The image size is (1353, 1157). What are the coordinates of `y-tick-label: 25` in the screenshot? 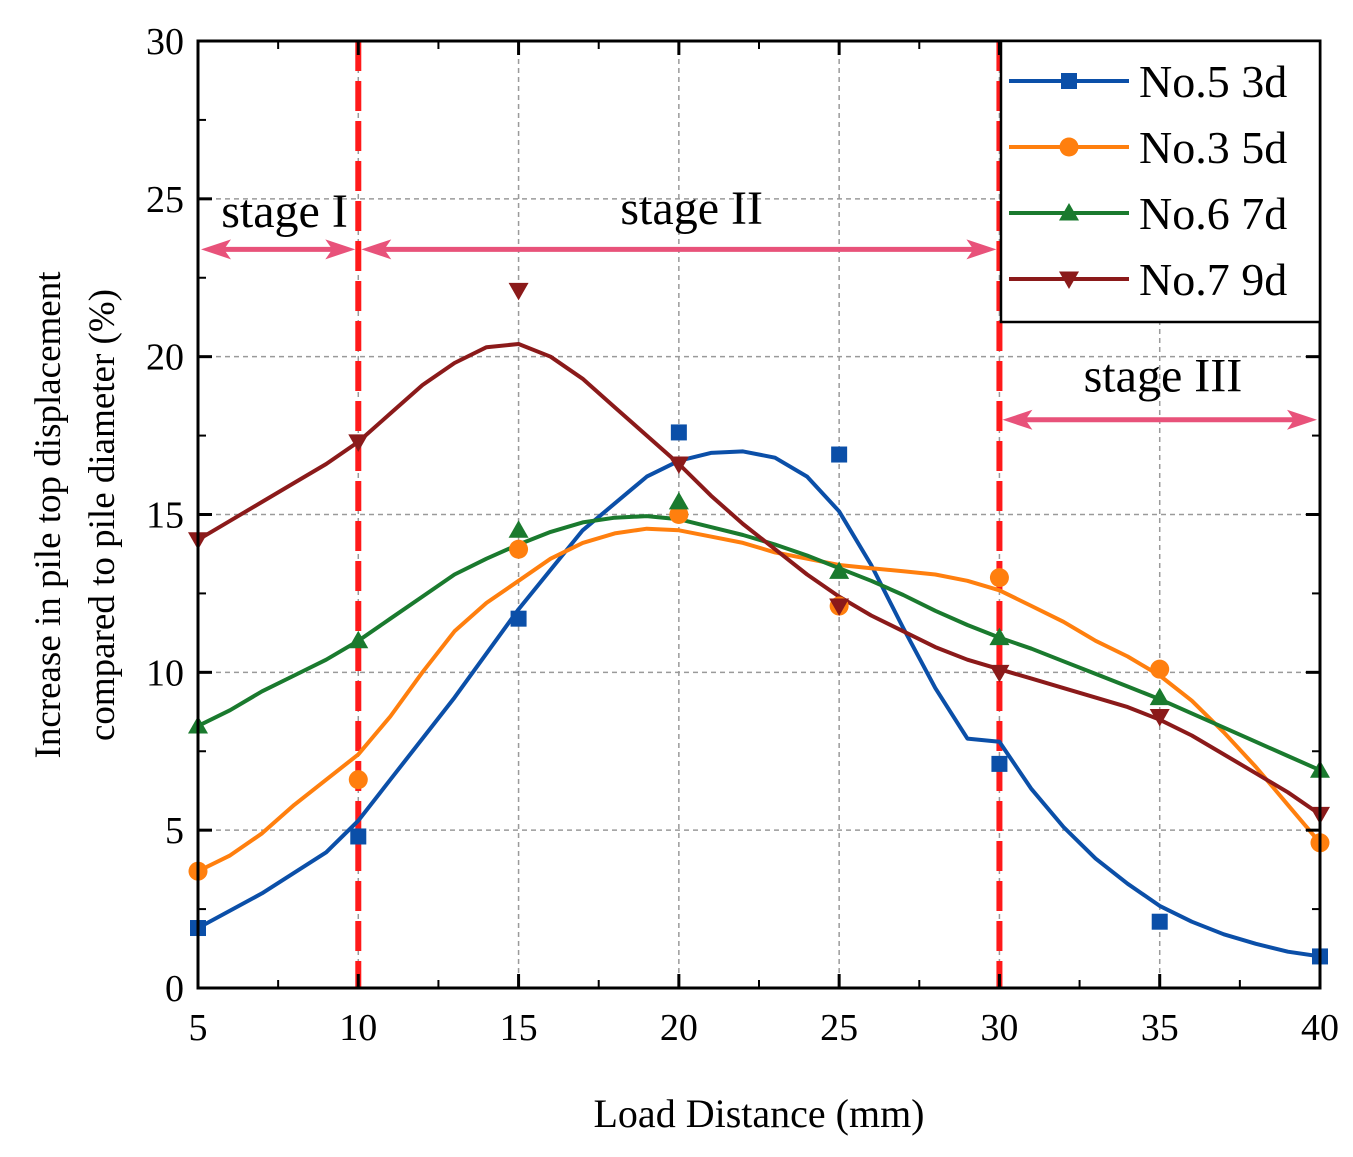 It's located at (165, 200).